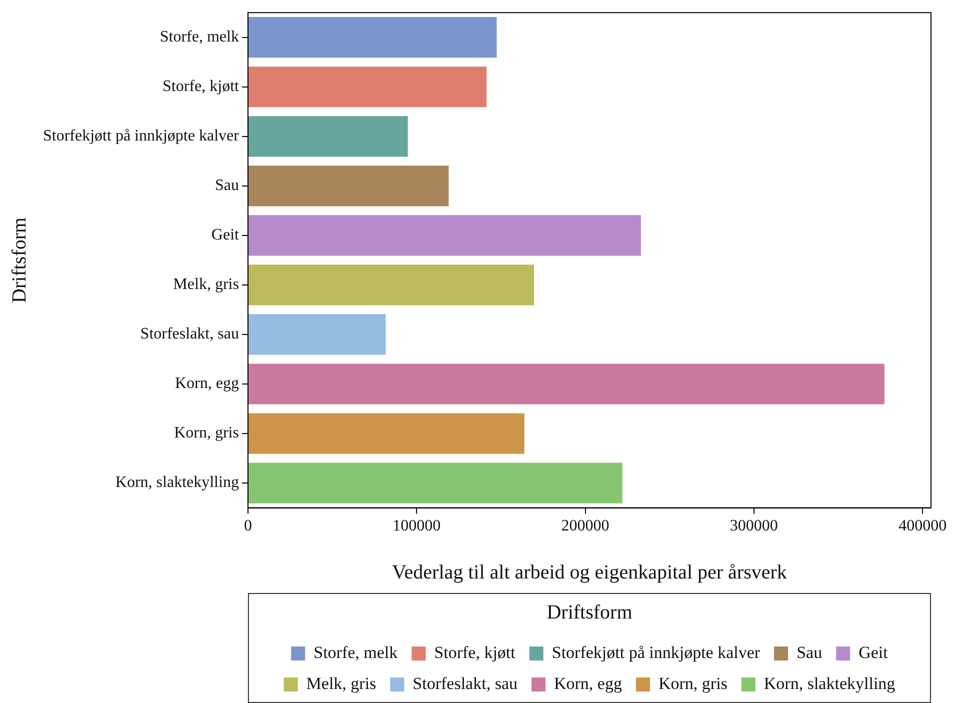  Describe the element at coordinates (475, 652) in the screenshot. I see `legend-label: Storfe, kjøtt` at that location.